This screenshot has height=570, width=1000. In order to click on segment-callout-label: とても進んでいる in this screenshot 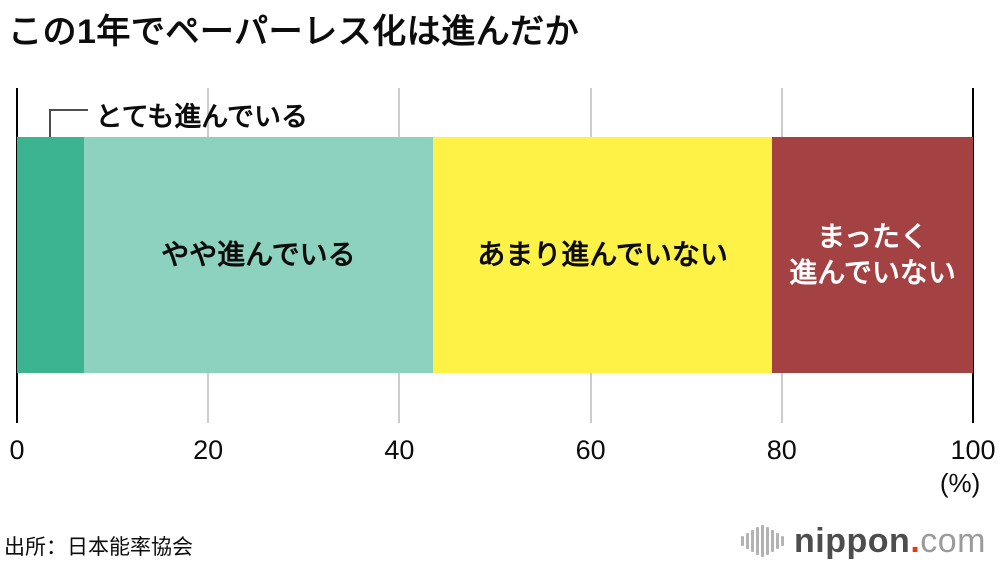, I will do `click(201, 117)`.